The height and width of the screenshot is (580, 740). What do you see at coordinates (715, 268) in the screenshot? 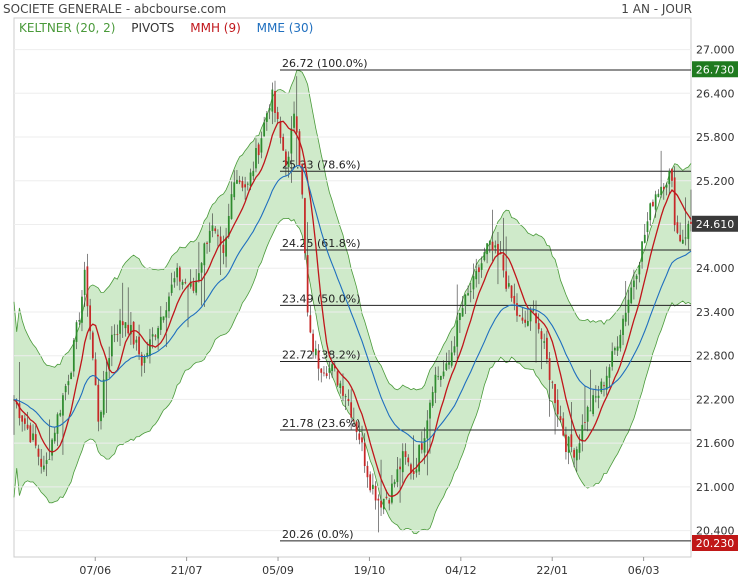
I see `y-tick-label: 24.000` at bounding box center [715, 268].